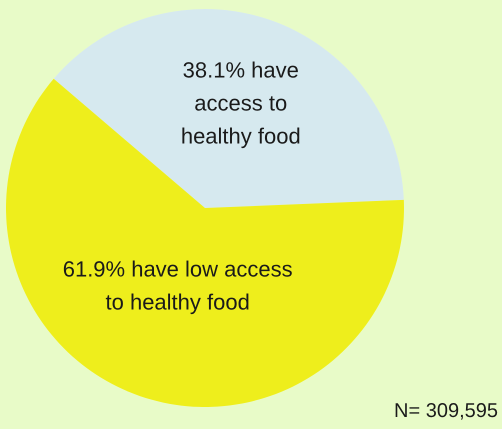 The width and height of the screenshot is (502, 429). Describe the element at coordinates (446, 411) in the screenshot. I see `text: N= 309,595` at that location.